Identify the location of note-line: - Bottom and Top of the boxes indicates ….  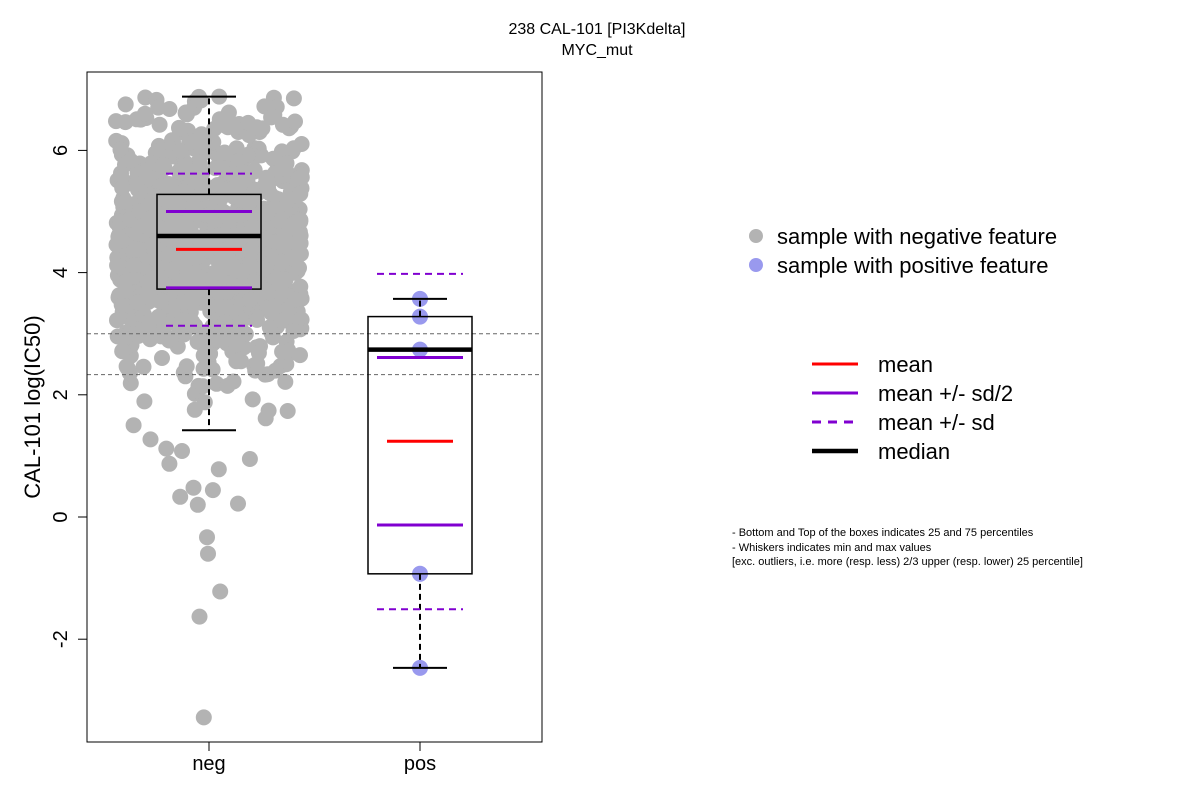
(883, 533).